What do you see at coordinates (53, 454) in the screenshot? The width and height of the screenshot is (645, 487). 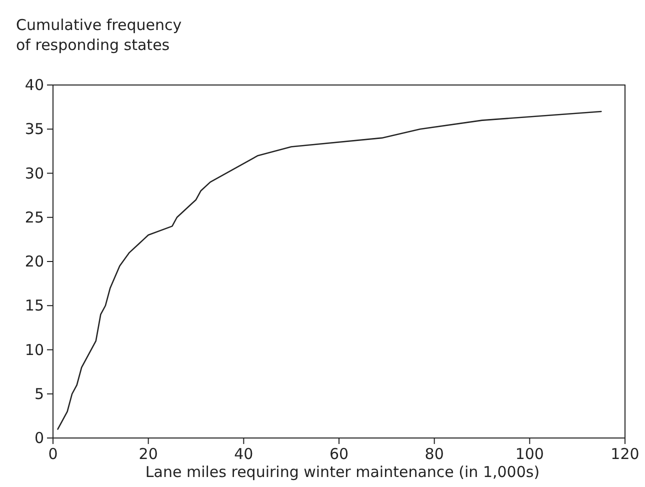 I see `x-tick-label: 0` at bounding box center [53, 454].